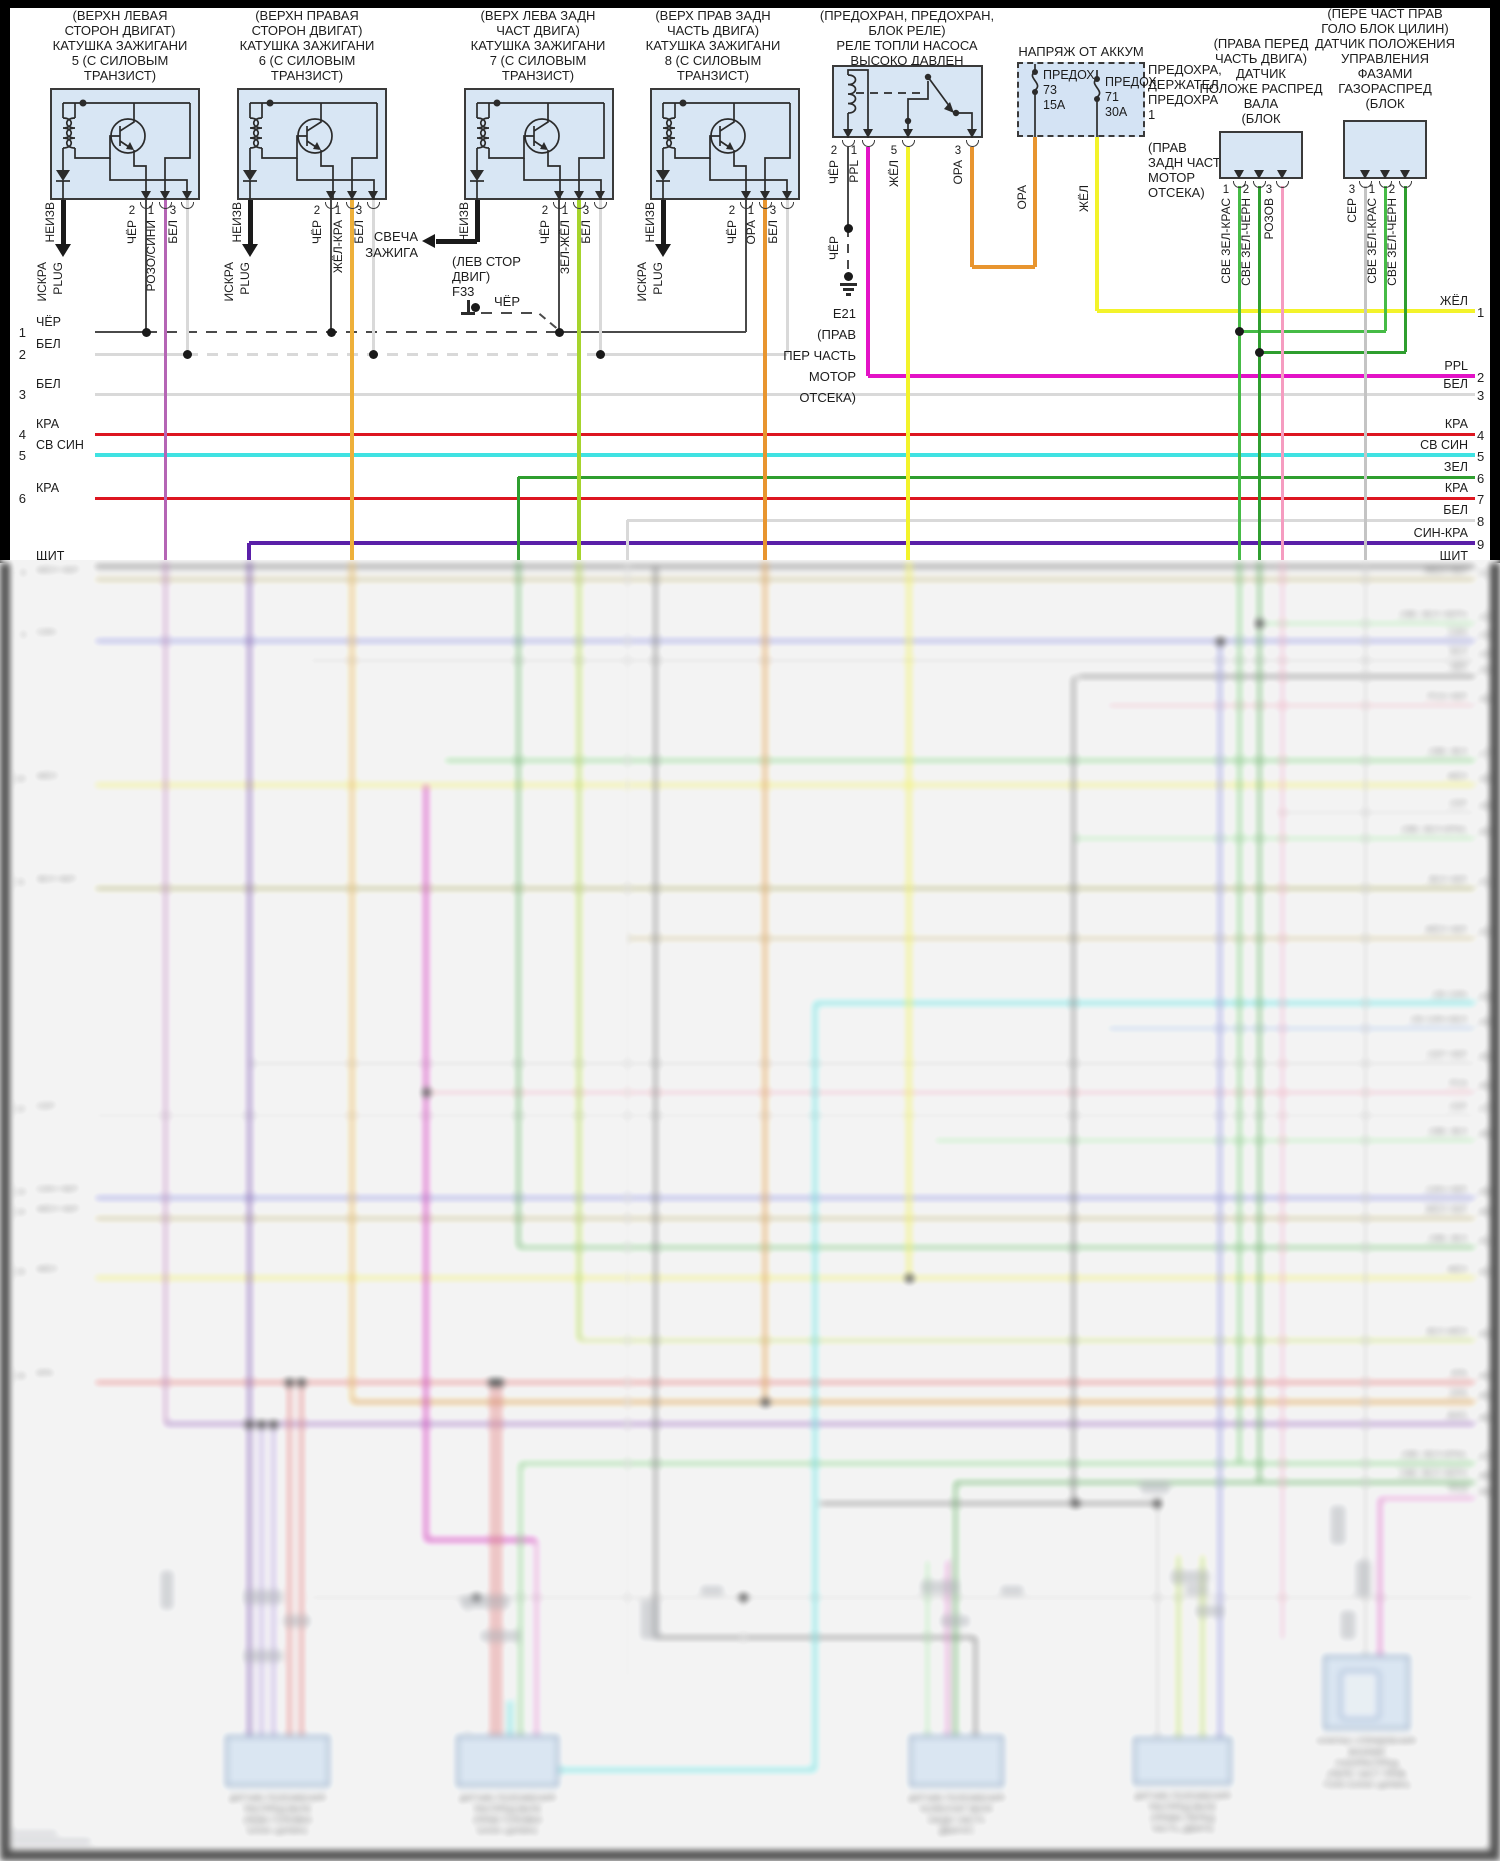 The image size is (1500, 1861). I want to click on fuel-pump-relay-header: ВЫСОКО ДАВЛЕН, so click(907, 60).